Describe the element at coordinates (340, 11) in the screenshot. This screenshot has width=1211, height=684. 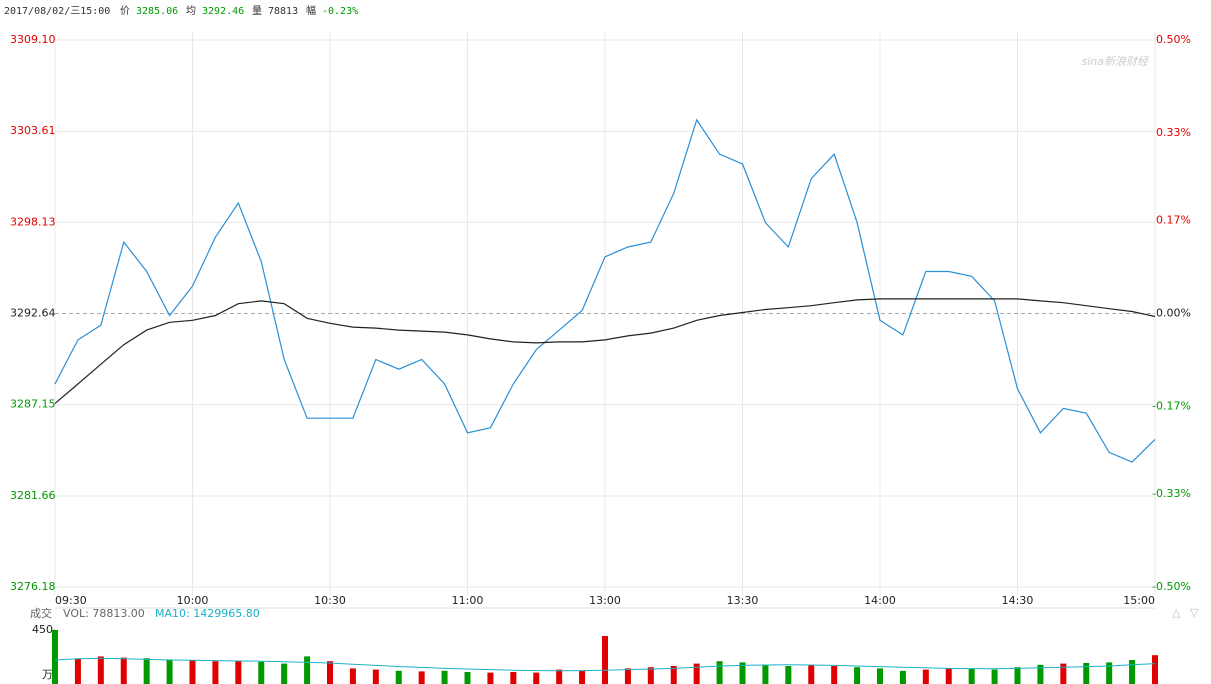
I see `header-value: -0.23%` at that location.